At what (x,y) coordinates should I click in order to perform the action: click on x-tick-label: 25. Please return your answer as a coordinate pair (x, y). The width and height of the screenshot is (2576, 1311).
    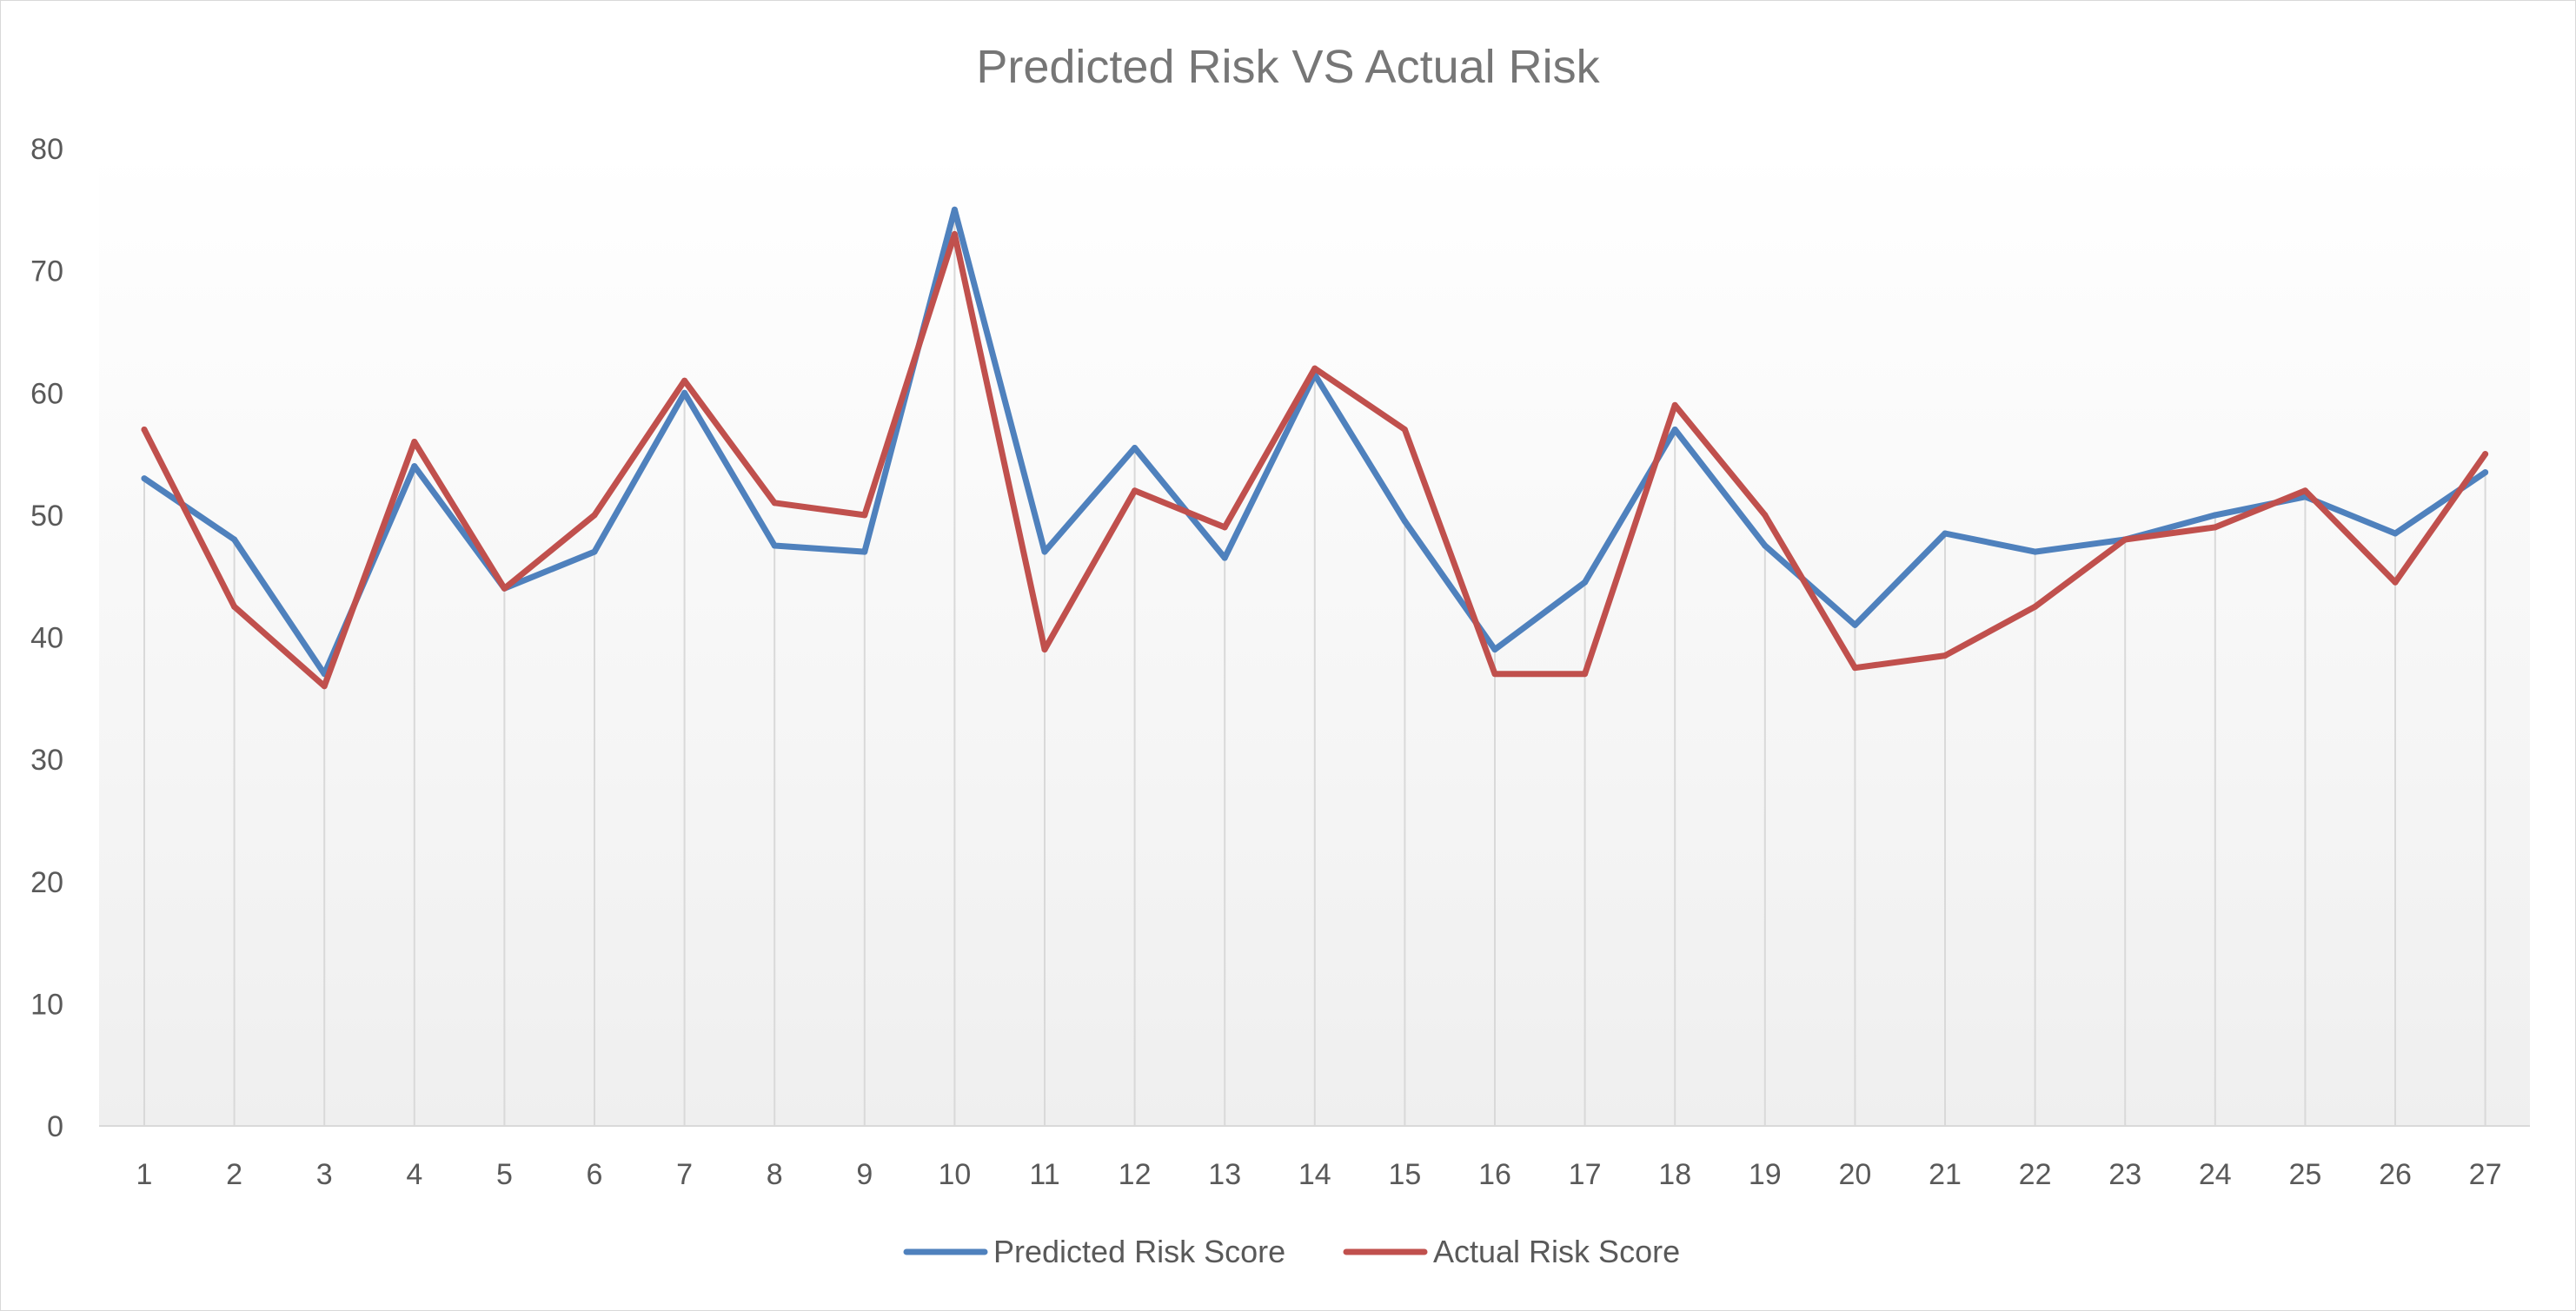
    Looking at the image, I should click on (2304, 1174).